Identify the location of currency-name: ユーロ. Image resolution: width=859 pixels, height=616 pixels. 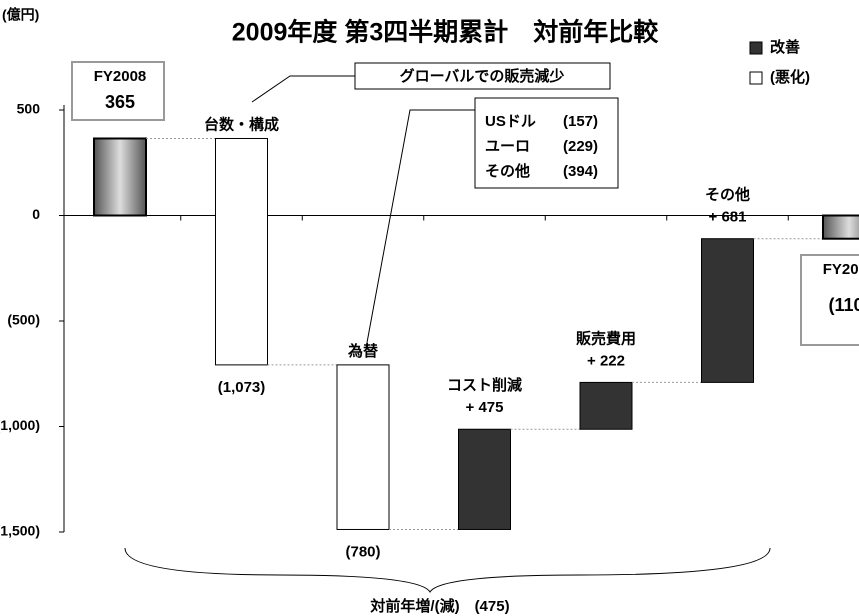
(507, 146).